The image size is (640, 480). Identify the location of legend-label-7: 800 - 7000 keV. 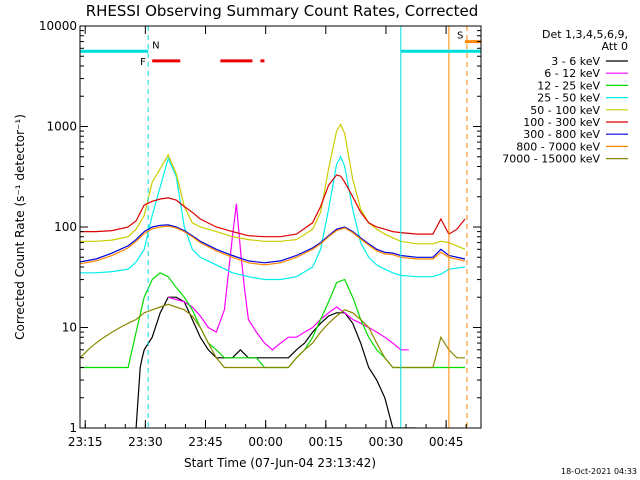
(558, 146).